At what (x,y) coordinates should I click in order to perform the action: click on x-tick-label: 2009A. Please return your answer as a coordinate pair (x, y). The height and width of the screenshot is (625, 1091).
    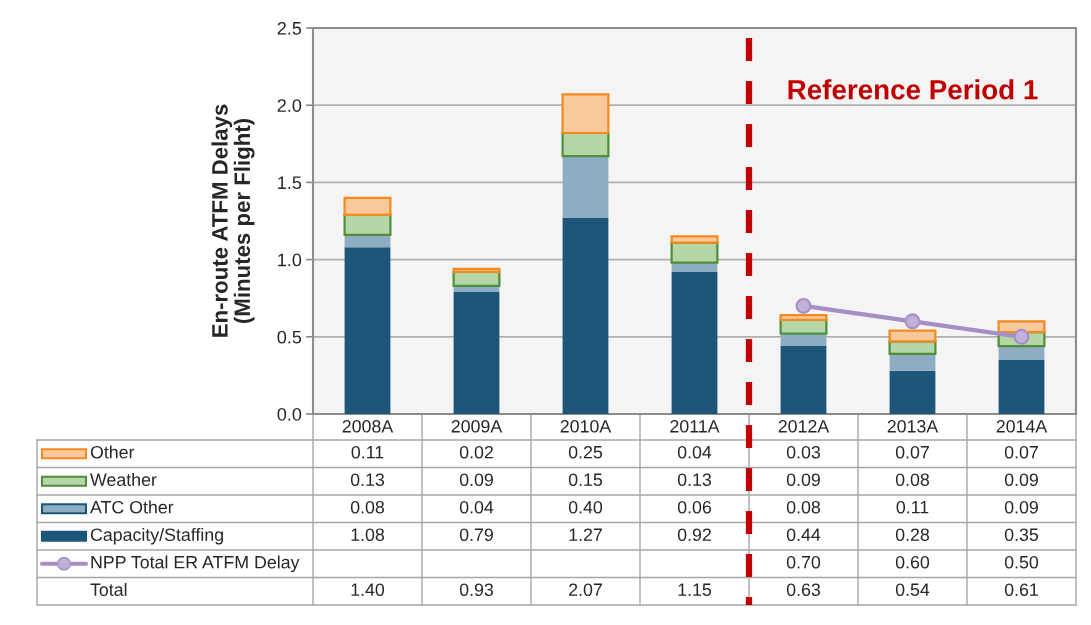
    Looking at the image, I should click on (477, 426).